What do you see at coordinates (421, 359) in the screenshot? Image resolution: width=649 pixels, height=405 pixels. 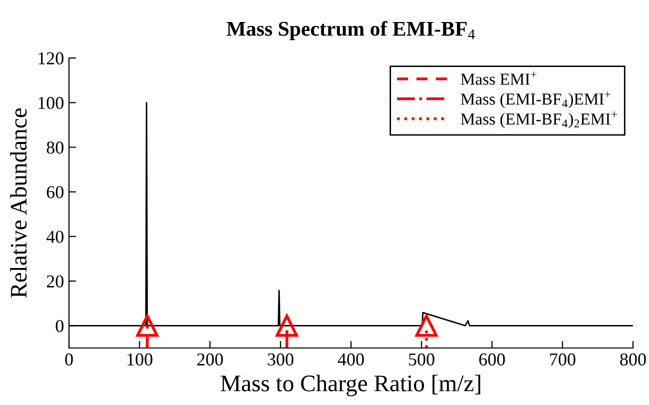 I see `x-tick-label: 500` at bounding box center [421, 359].